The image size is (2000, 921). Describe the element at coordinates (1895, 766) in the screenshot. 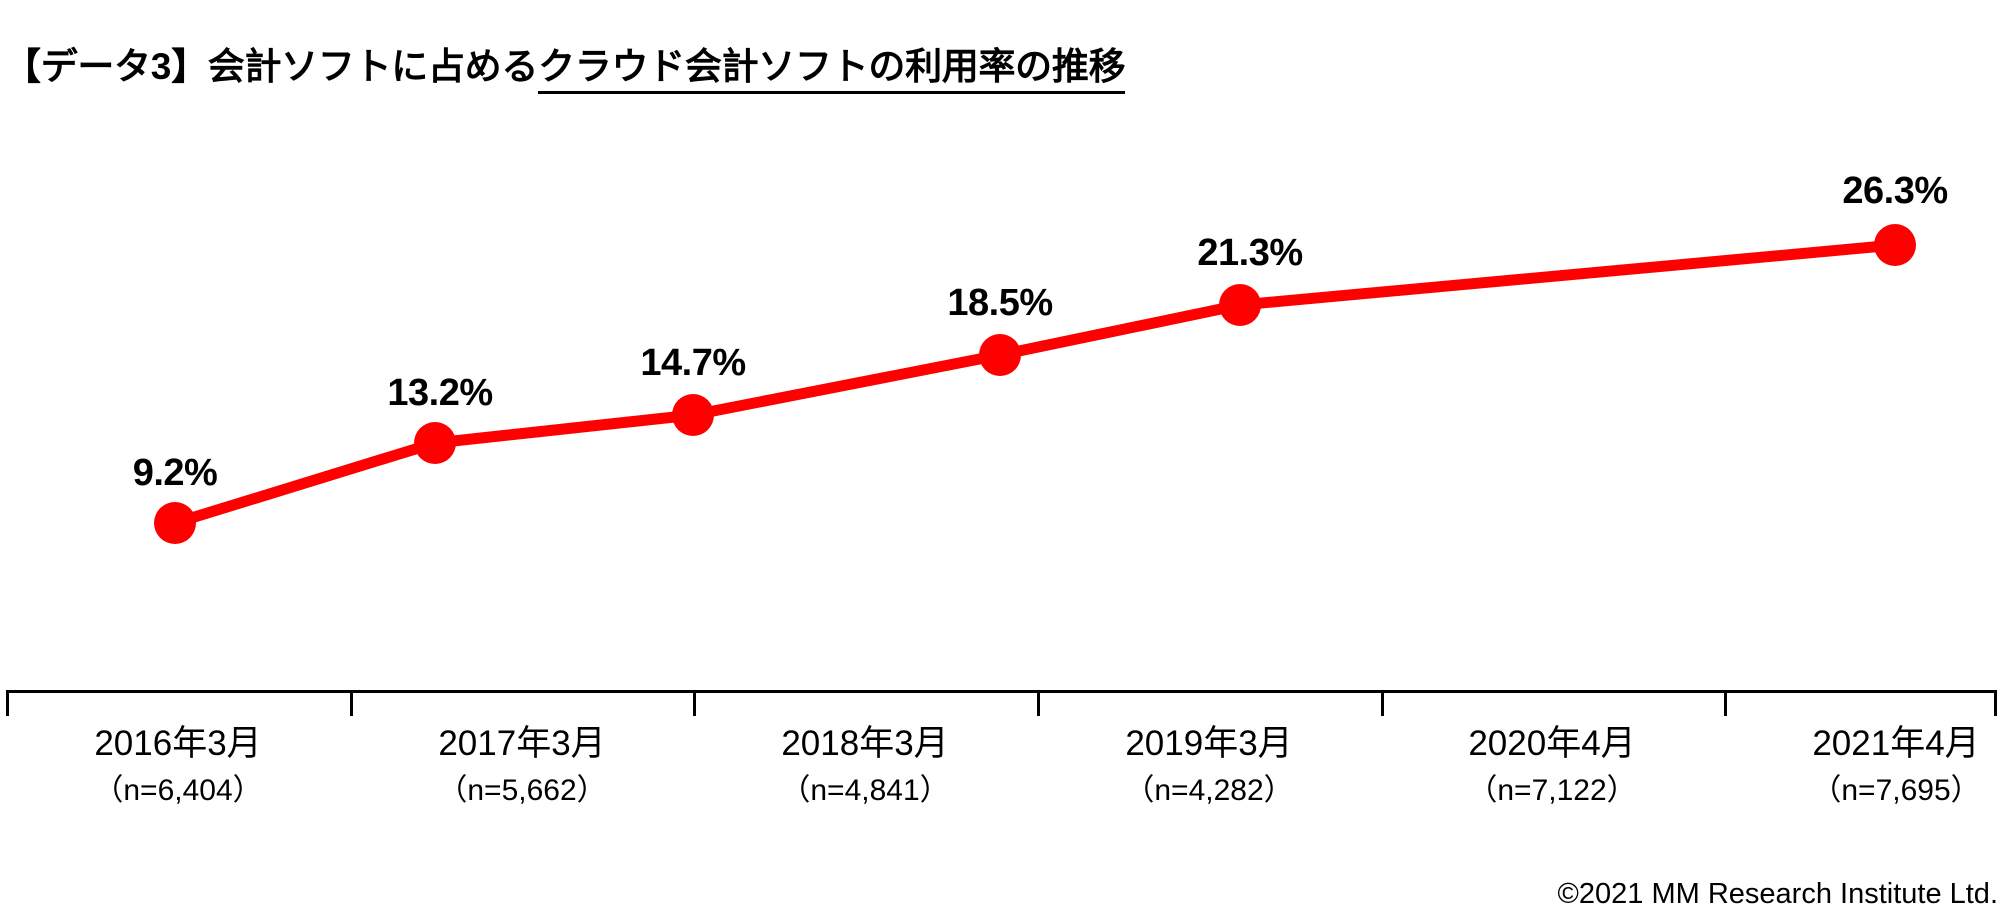

I see `x-axis-category-label: 2021年4月 （n=7,695）` at that location.